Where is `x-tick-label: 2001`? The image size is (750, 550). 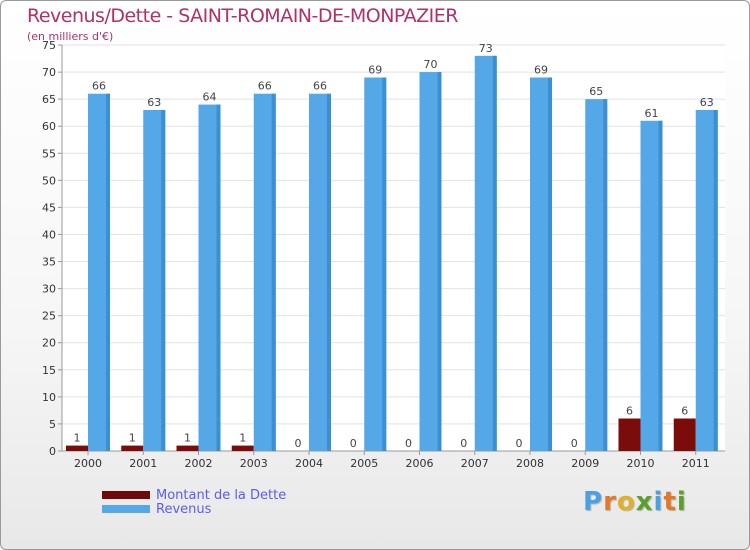 x-tick-label: 2001 is located at coordinates (143, 463).